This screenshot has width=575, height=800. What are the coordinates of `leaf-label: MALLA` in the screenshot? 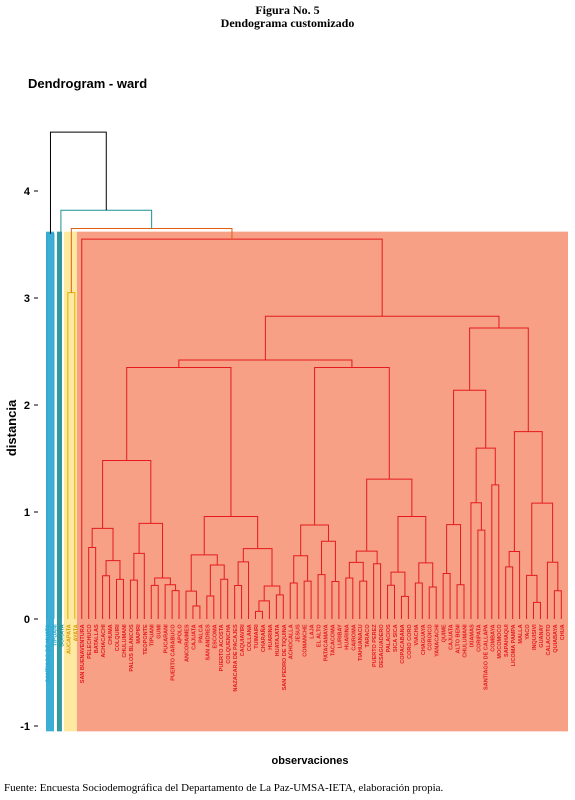 It's located at (521, 633).